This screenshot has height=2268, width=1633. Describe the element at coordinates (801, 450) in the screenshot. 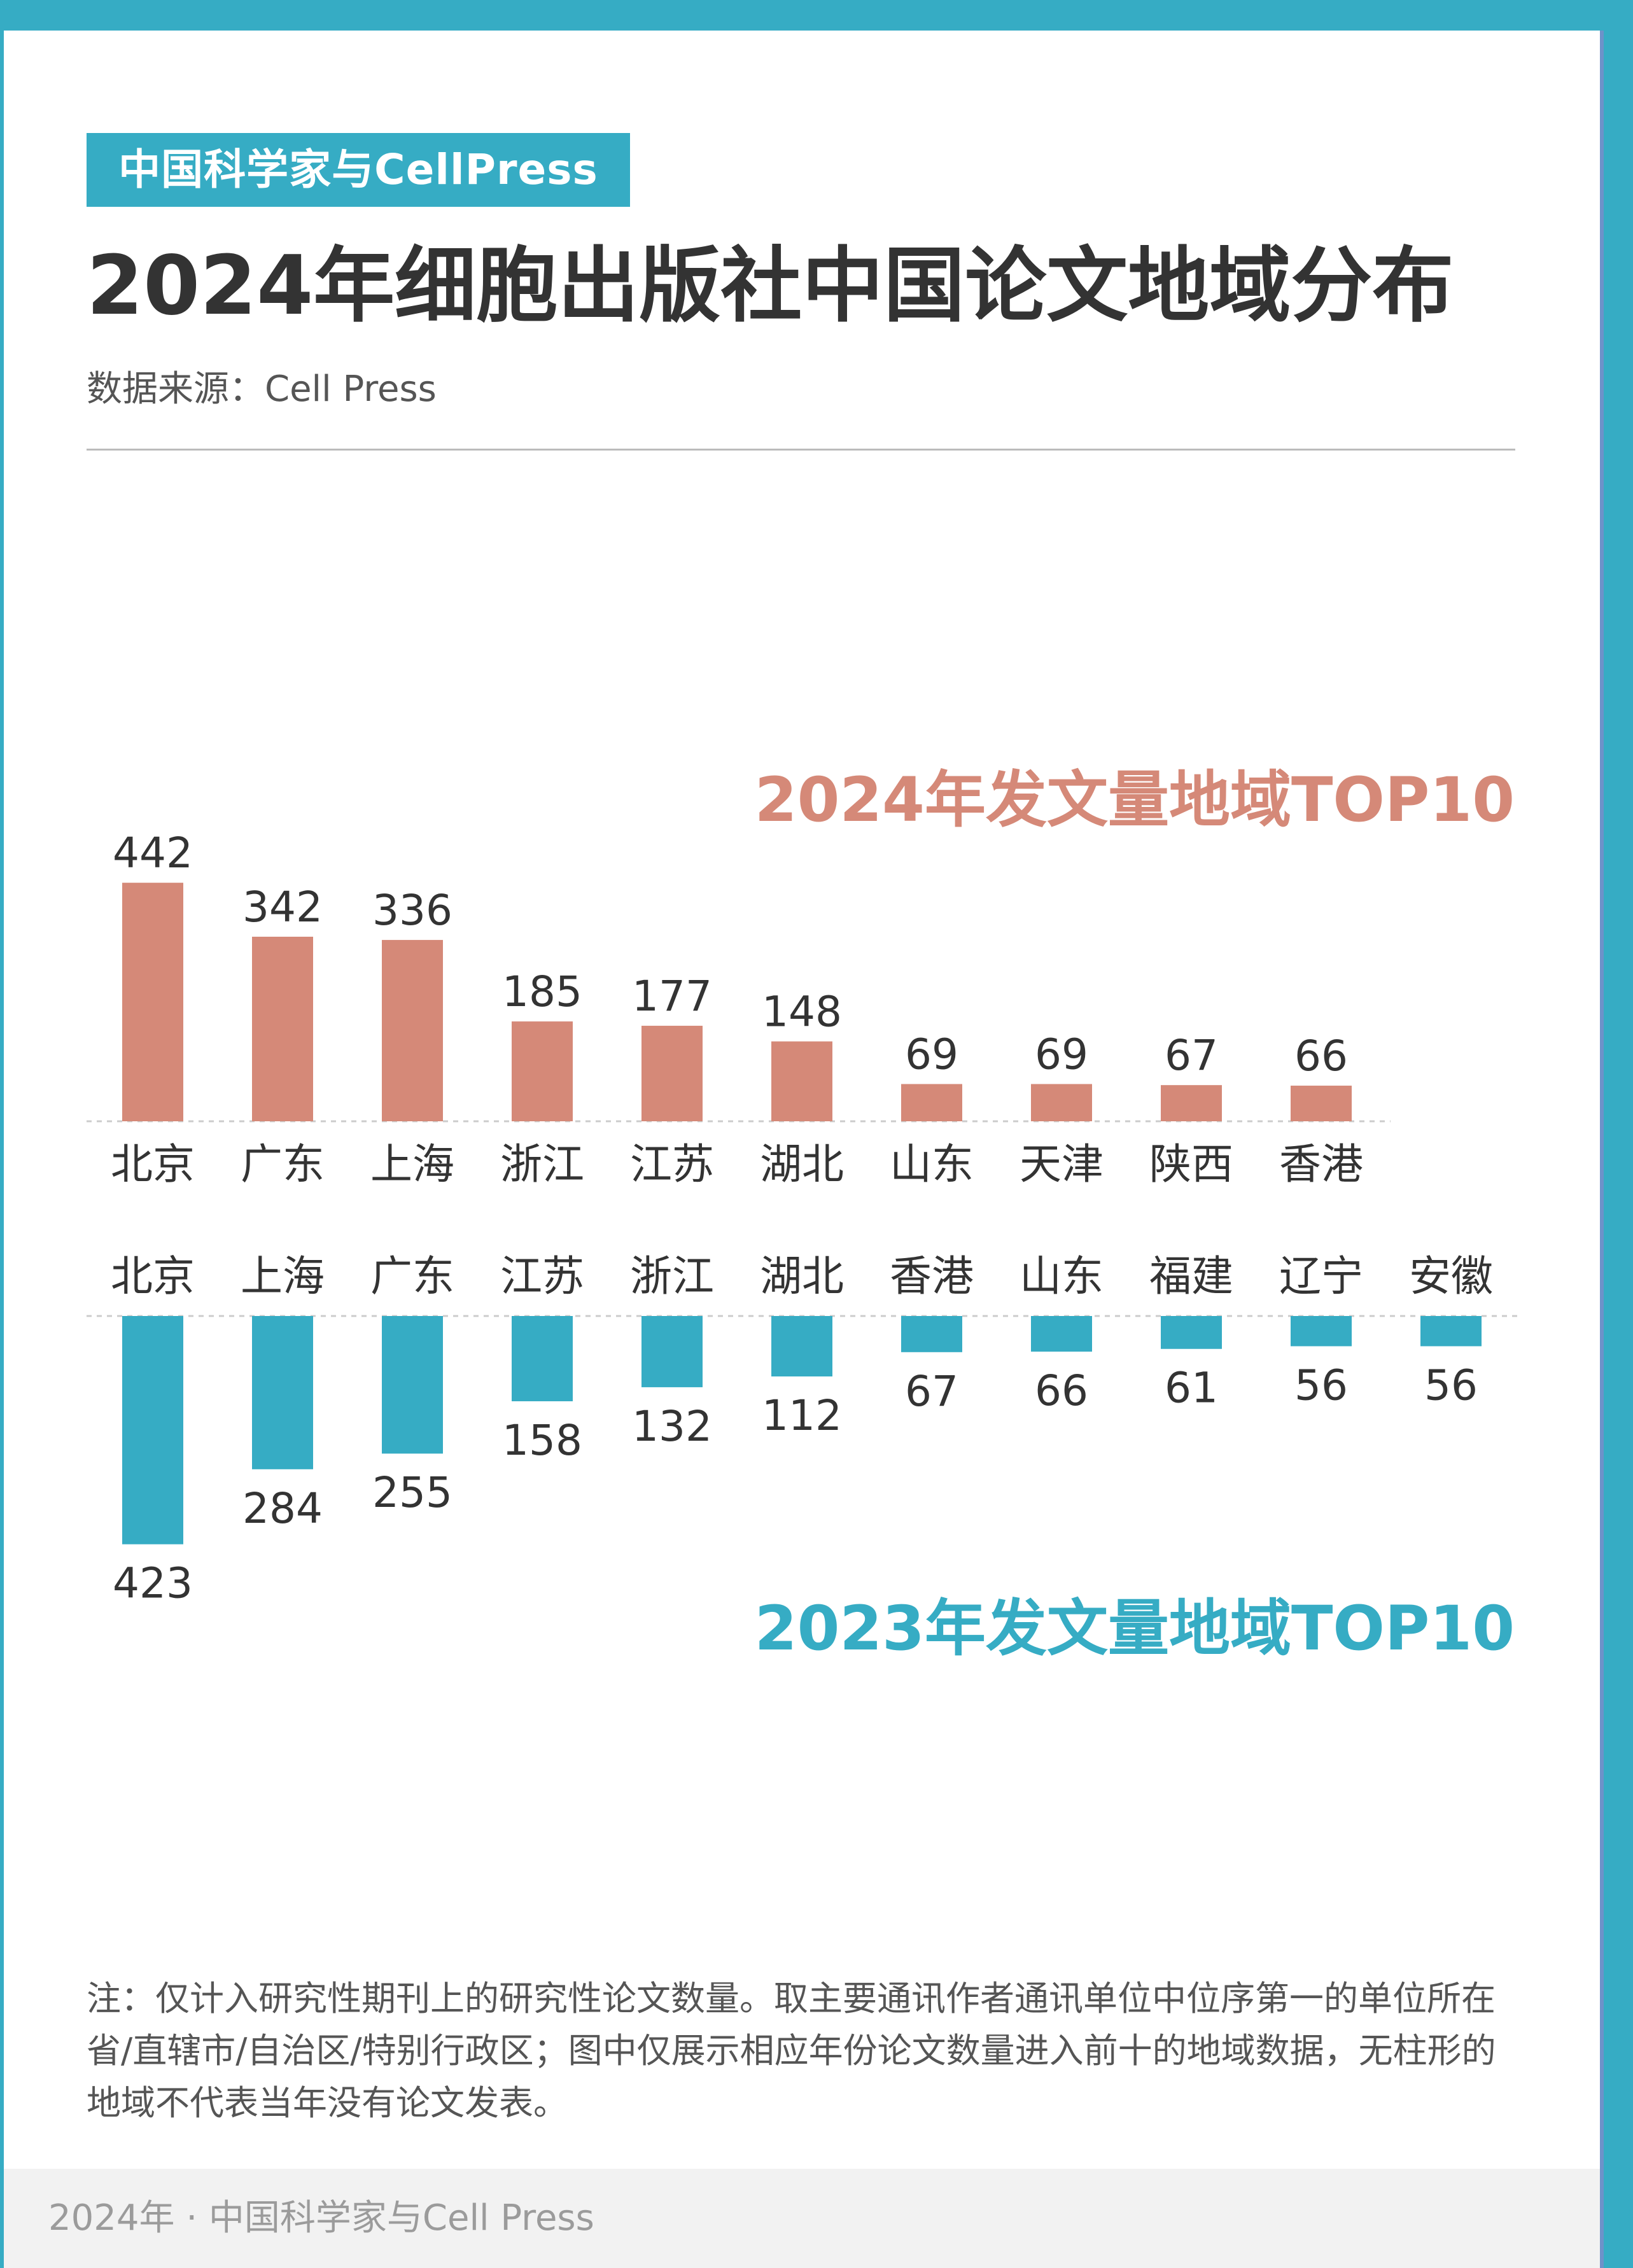

I see `divider` at that location.